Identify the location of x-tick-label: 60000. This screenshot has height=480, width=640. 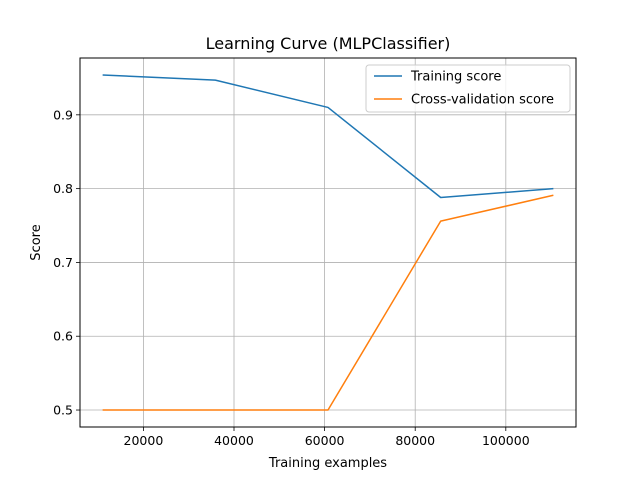
(325, 440).